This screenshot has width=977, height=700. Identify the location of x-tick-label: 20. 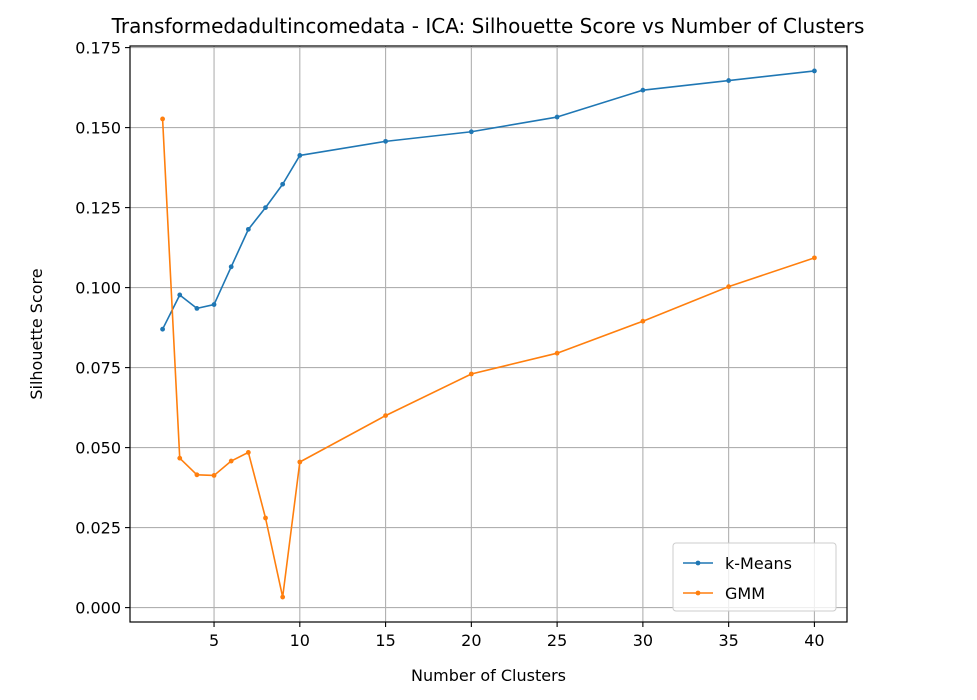
(471, 640).